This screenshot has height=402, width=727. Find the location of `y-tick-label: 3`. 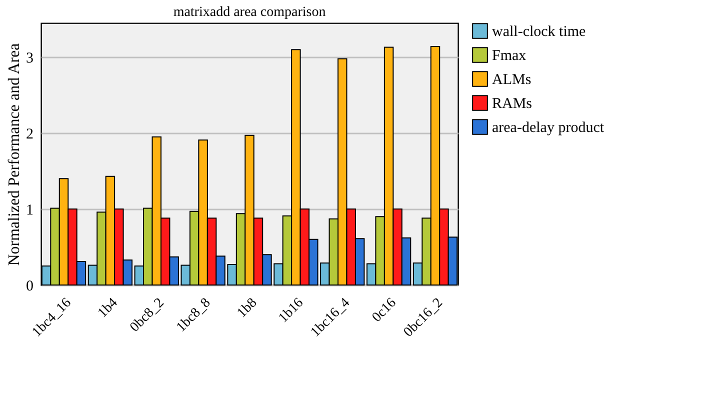

y-tick-label: 3 is located at coordinates (30, 58).